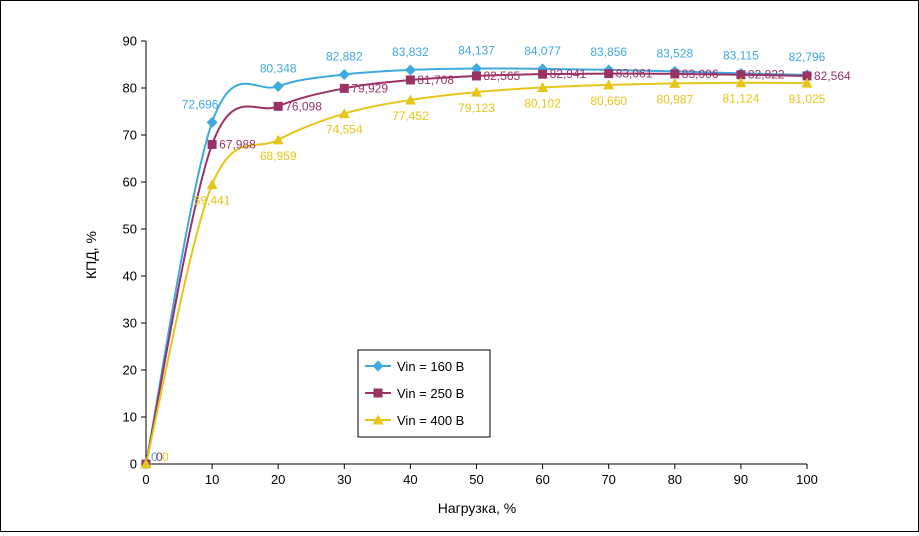 The image size is (919, 536). Describe the element at coordinates (130, 229) in the screenshot. I see `y-tick-label: 50` at that location.